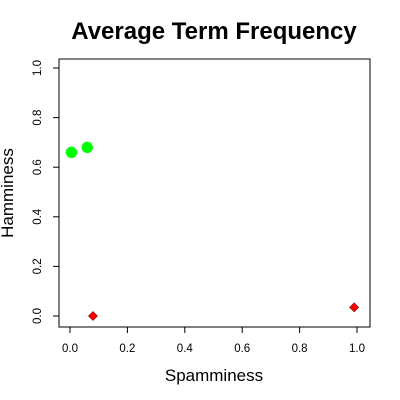 This screenshot has width=400, height=400. What do you see at coordinates (214, 31) in the screenshot?
I see `chart-title: Average Term Frequency` at bounding box center [214, 31].